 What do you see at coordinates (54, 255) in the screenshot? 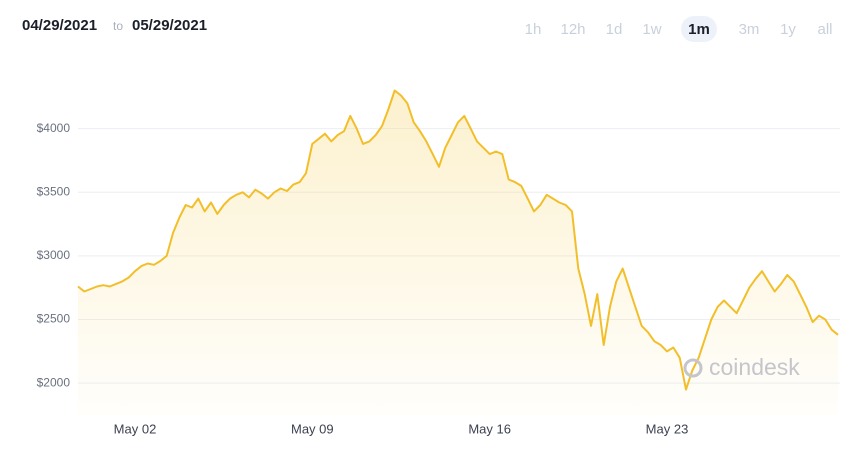
I see `y-tick-label: $3000` at bounding box center [54, 255].